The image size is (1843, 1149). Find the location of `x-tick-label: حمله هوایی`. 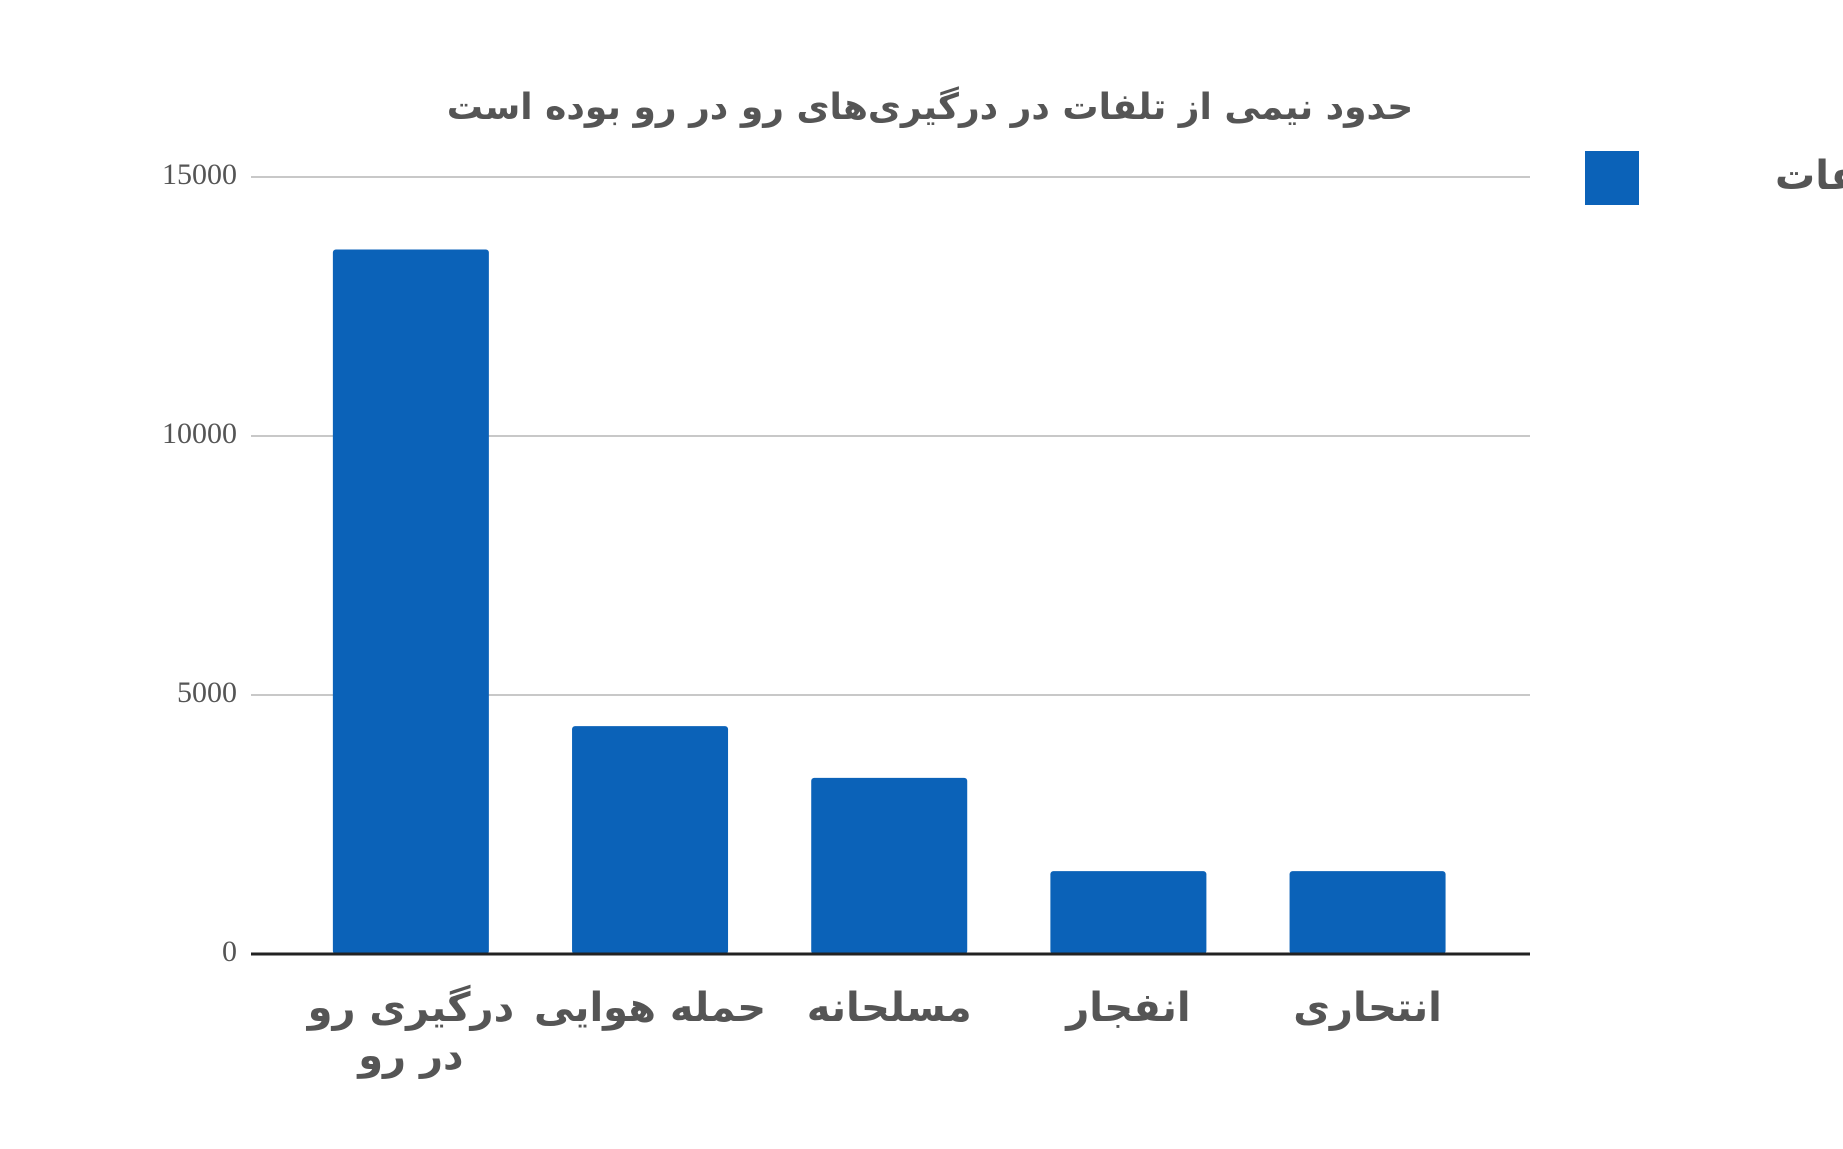

x-tick-label: حمله هوایی is located at coordinates (650, 1008).